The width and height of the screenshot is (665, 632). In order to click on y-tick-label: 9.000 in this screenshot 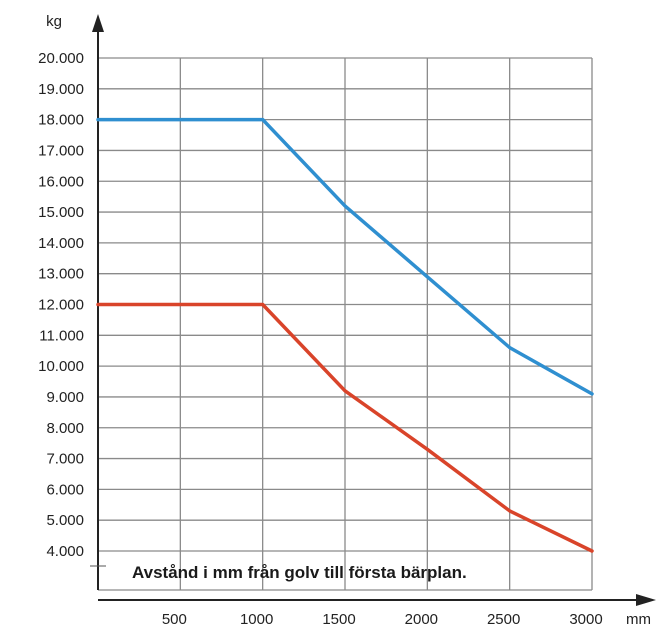, I will do `click(65, 397)`.